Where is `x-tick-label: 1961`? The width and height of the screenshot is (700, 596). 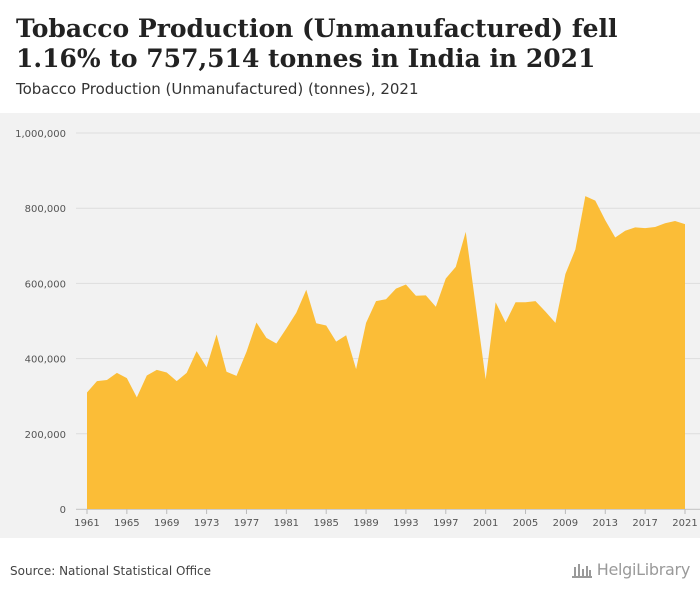 x-tick-label: 1961 is located at coordinates (86, 523).